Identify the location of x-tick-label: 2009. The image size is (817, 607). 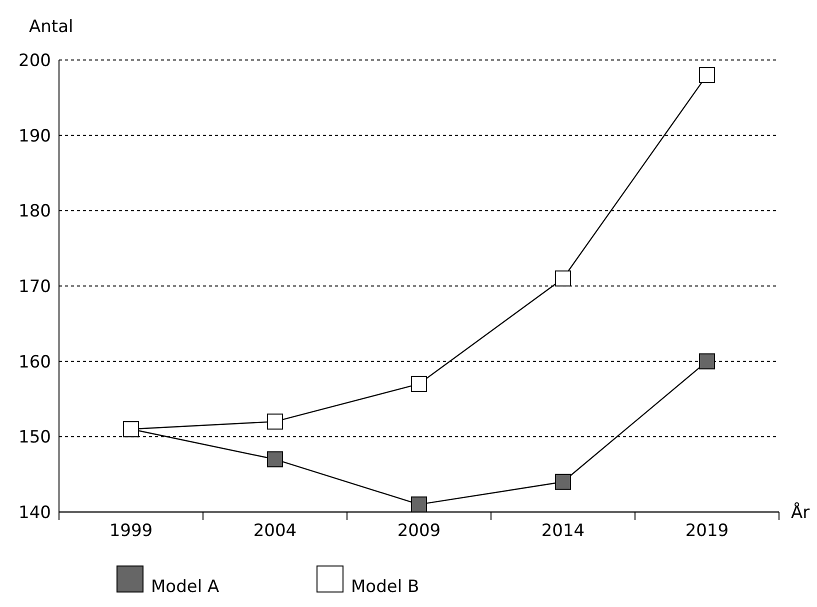
(419, 531).